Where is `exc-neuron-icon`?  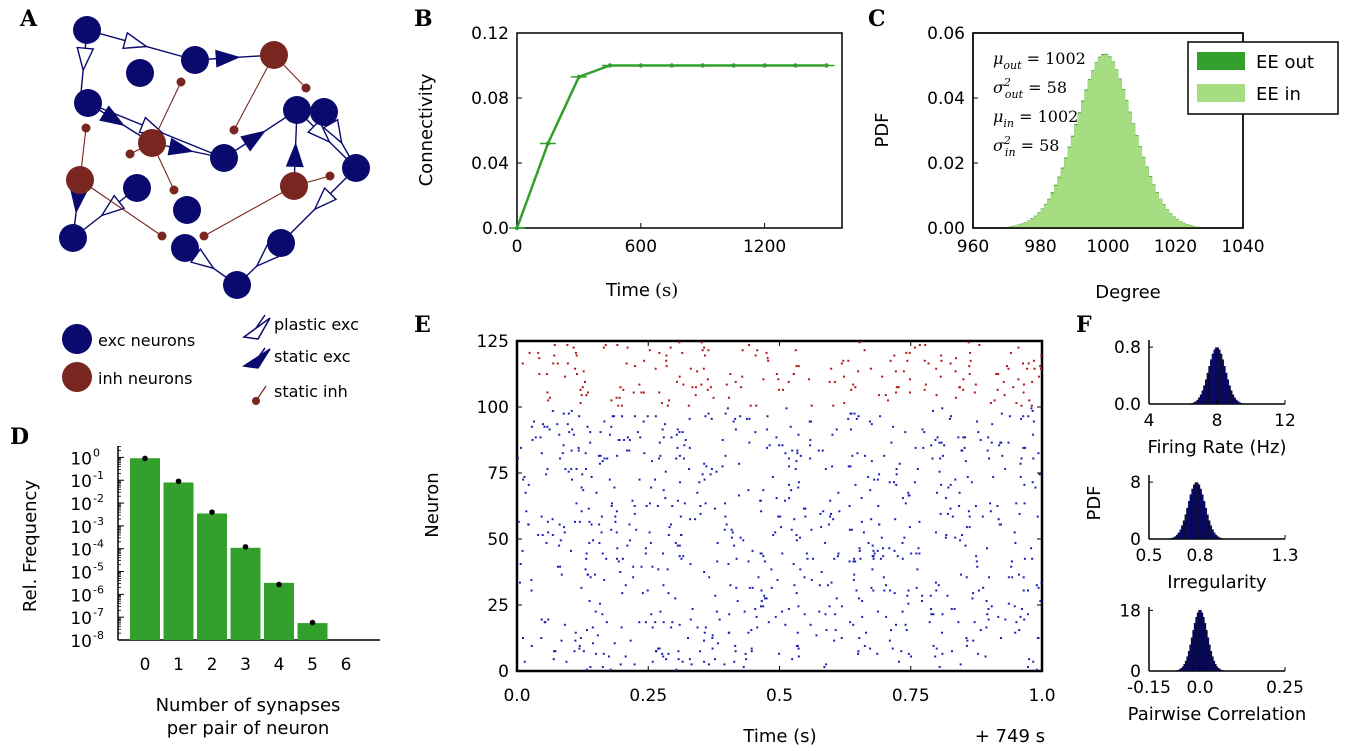 exc-neuron-icon is located at coordinates (88, 103).